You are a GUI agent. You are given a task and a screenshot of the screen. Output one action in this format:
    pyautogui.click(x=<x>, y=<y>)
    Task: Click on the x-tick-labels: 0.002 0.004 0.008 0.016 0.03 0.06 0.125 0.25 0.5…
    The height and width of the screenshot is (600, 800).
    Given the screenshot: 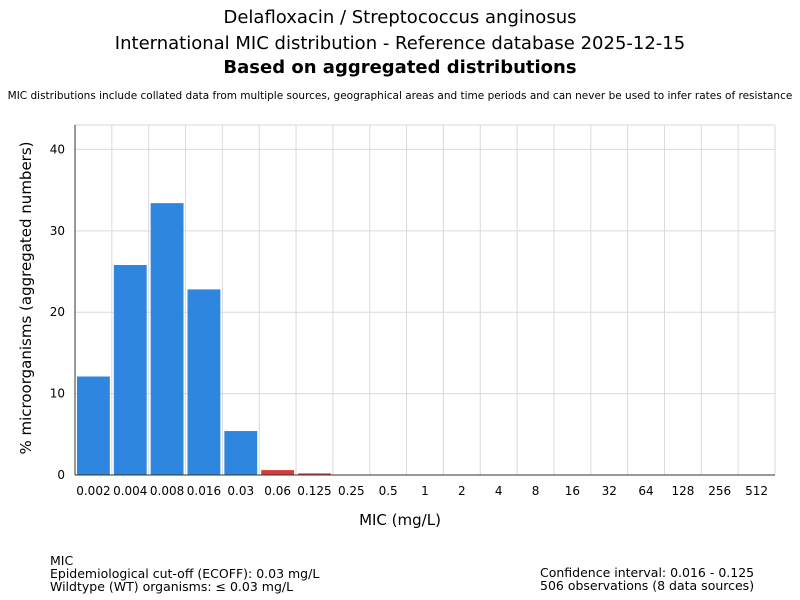 What is the action you would take?
    pyautogui.click(x=422, y=491)
    